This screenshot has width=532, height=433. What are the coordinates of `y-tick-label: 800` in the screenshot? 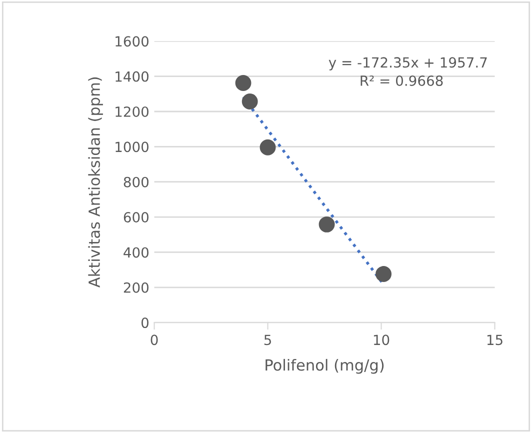 It's located at (136, 182).